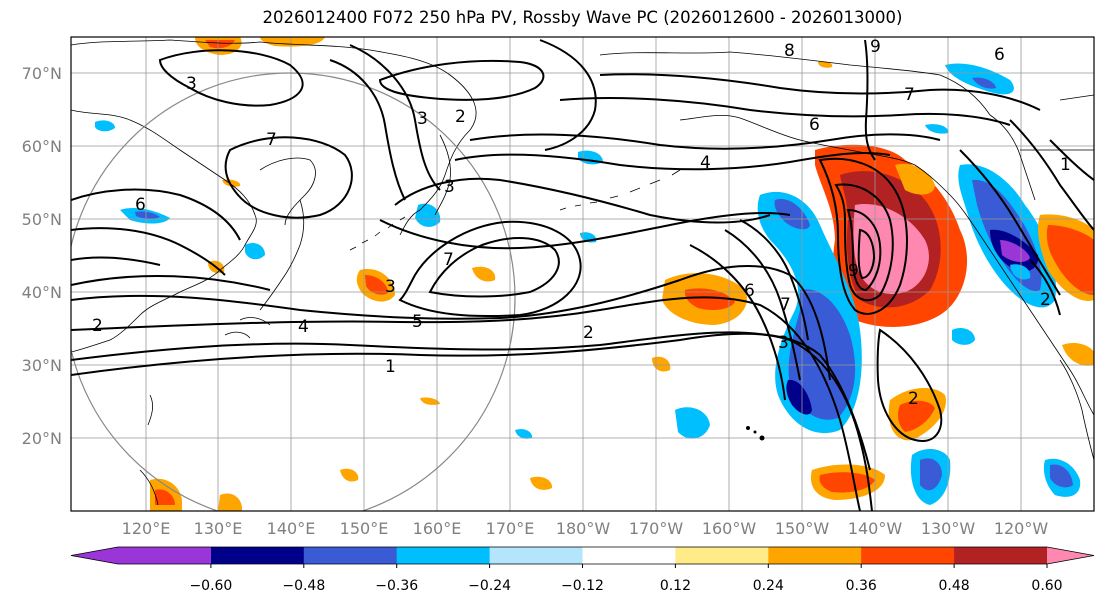 The width and height of the screenshot is (1105, 604). What do you see at coordinates (42, 292) in the screenshot?
I see `lat-label: 40°N` at bounding box center [42, 292].